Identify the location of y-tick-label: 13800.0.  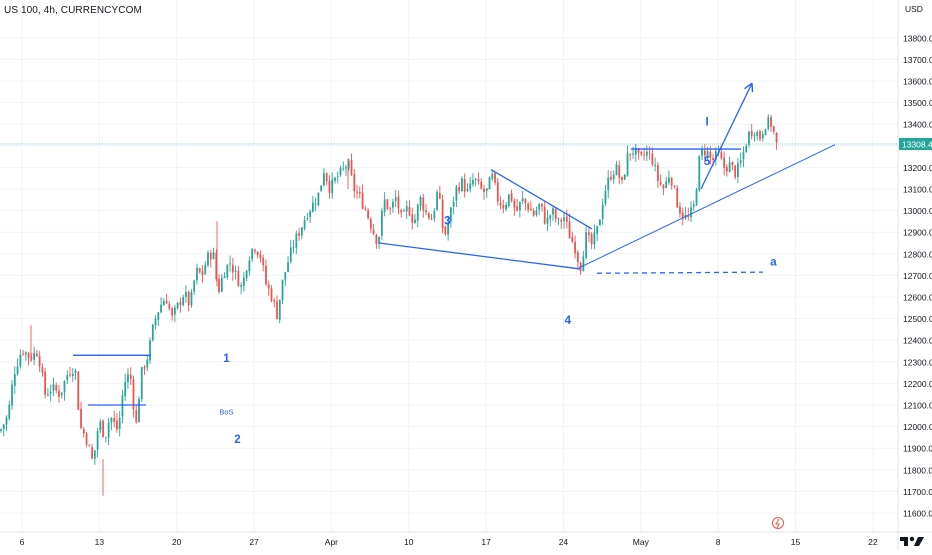
(917, 38).